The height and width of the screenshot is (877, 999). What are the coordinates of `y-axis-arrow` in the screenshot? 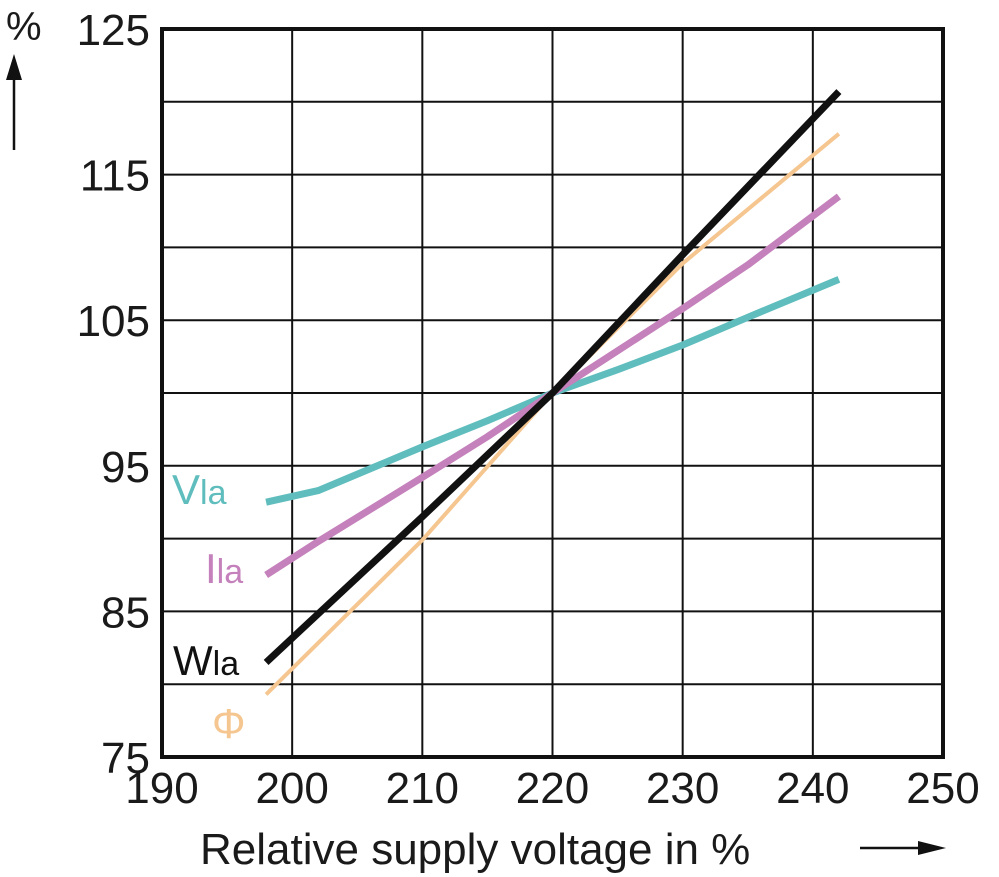 It's located at (14, 102).